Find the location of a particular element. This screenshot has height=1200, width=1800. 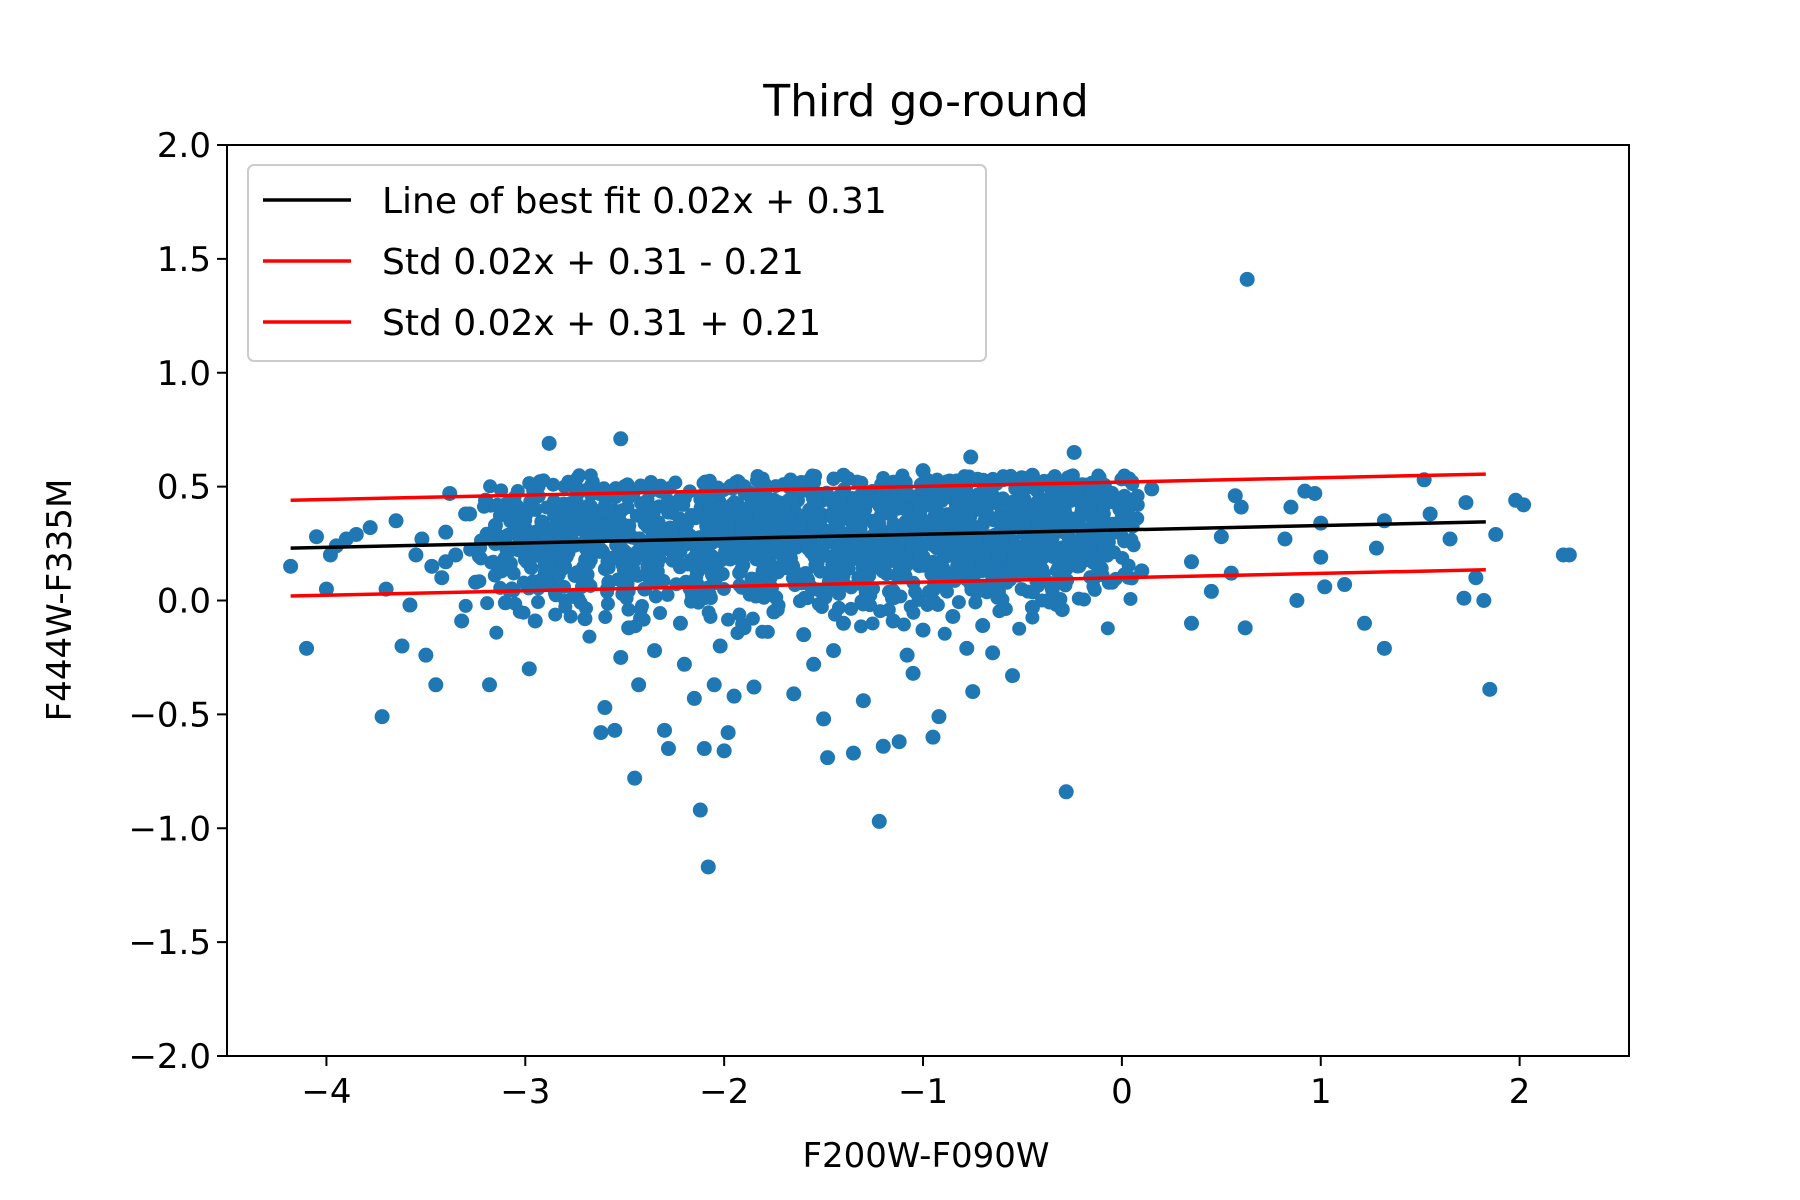

x-tick-label: 0 is located at coordinates (1122, 1092).